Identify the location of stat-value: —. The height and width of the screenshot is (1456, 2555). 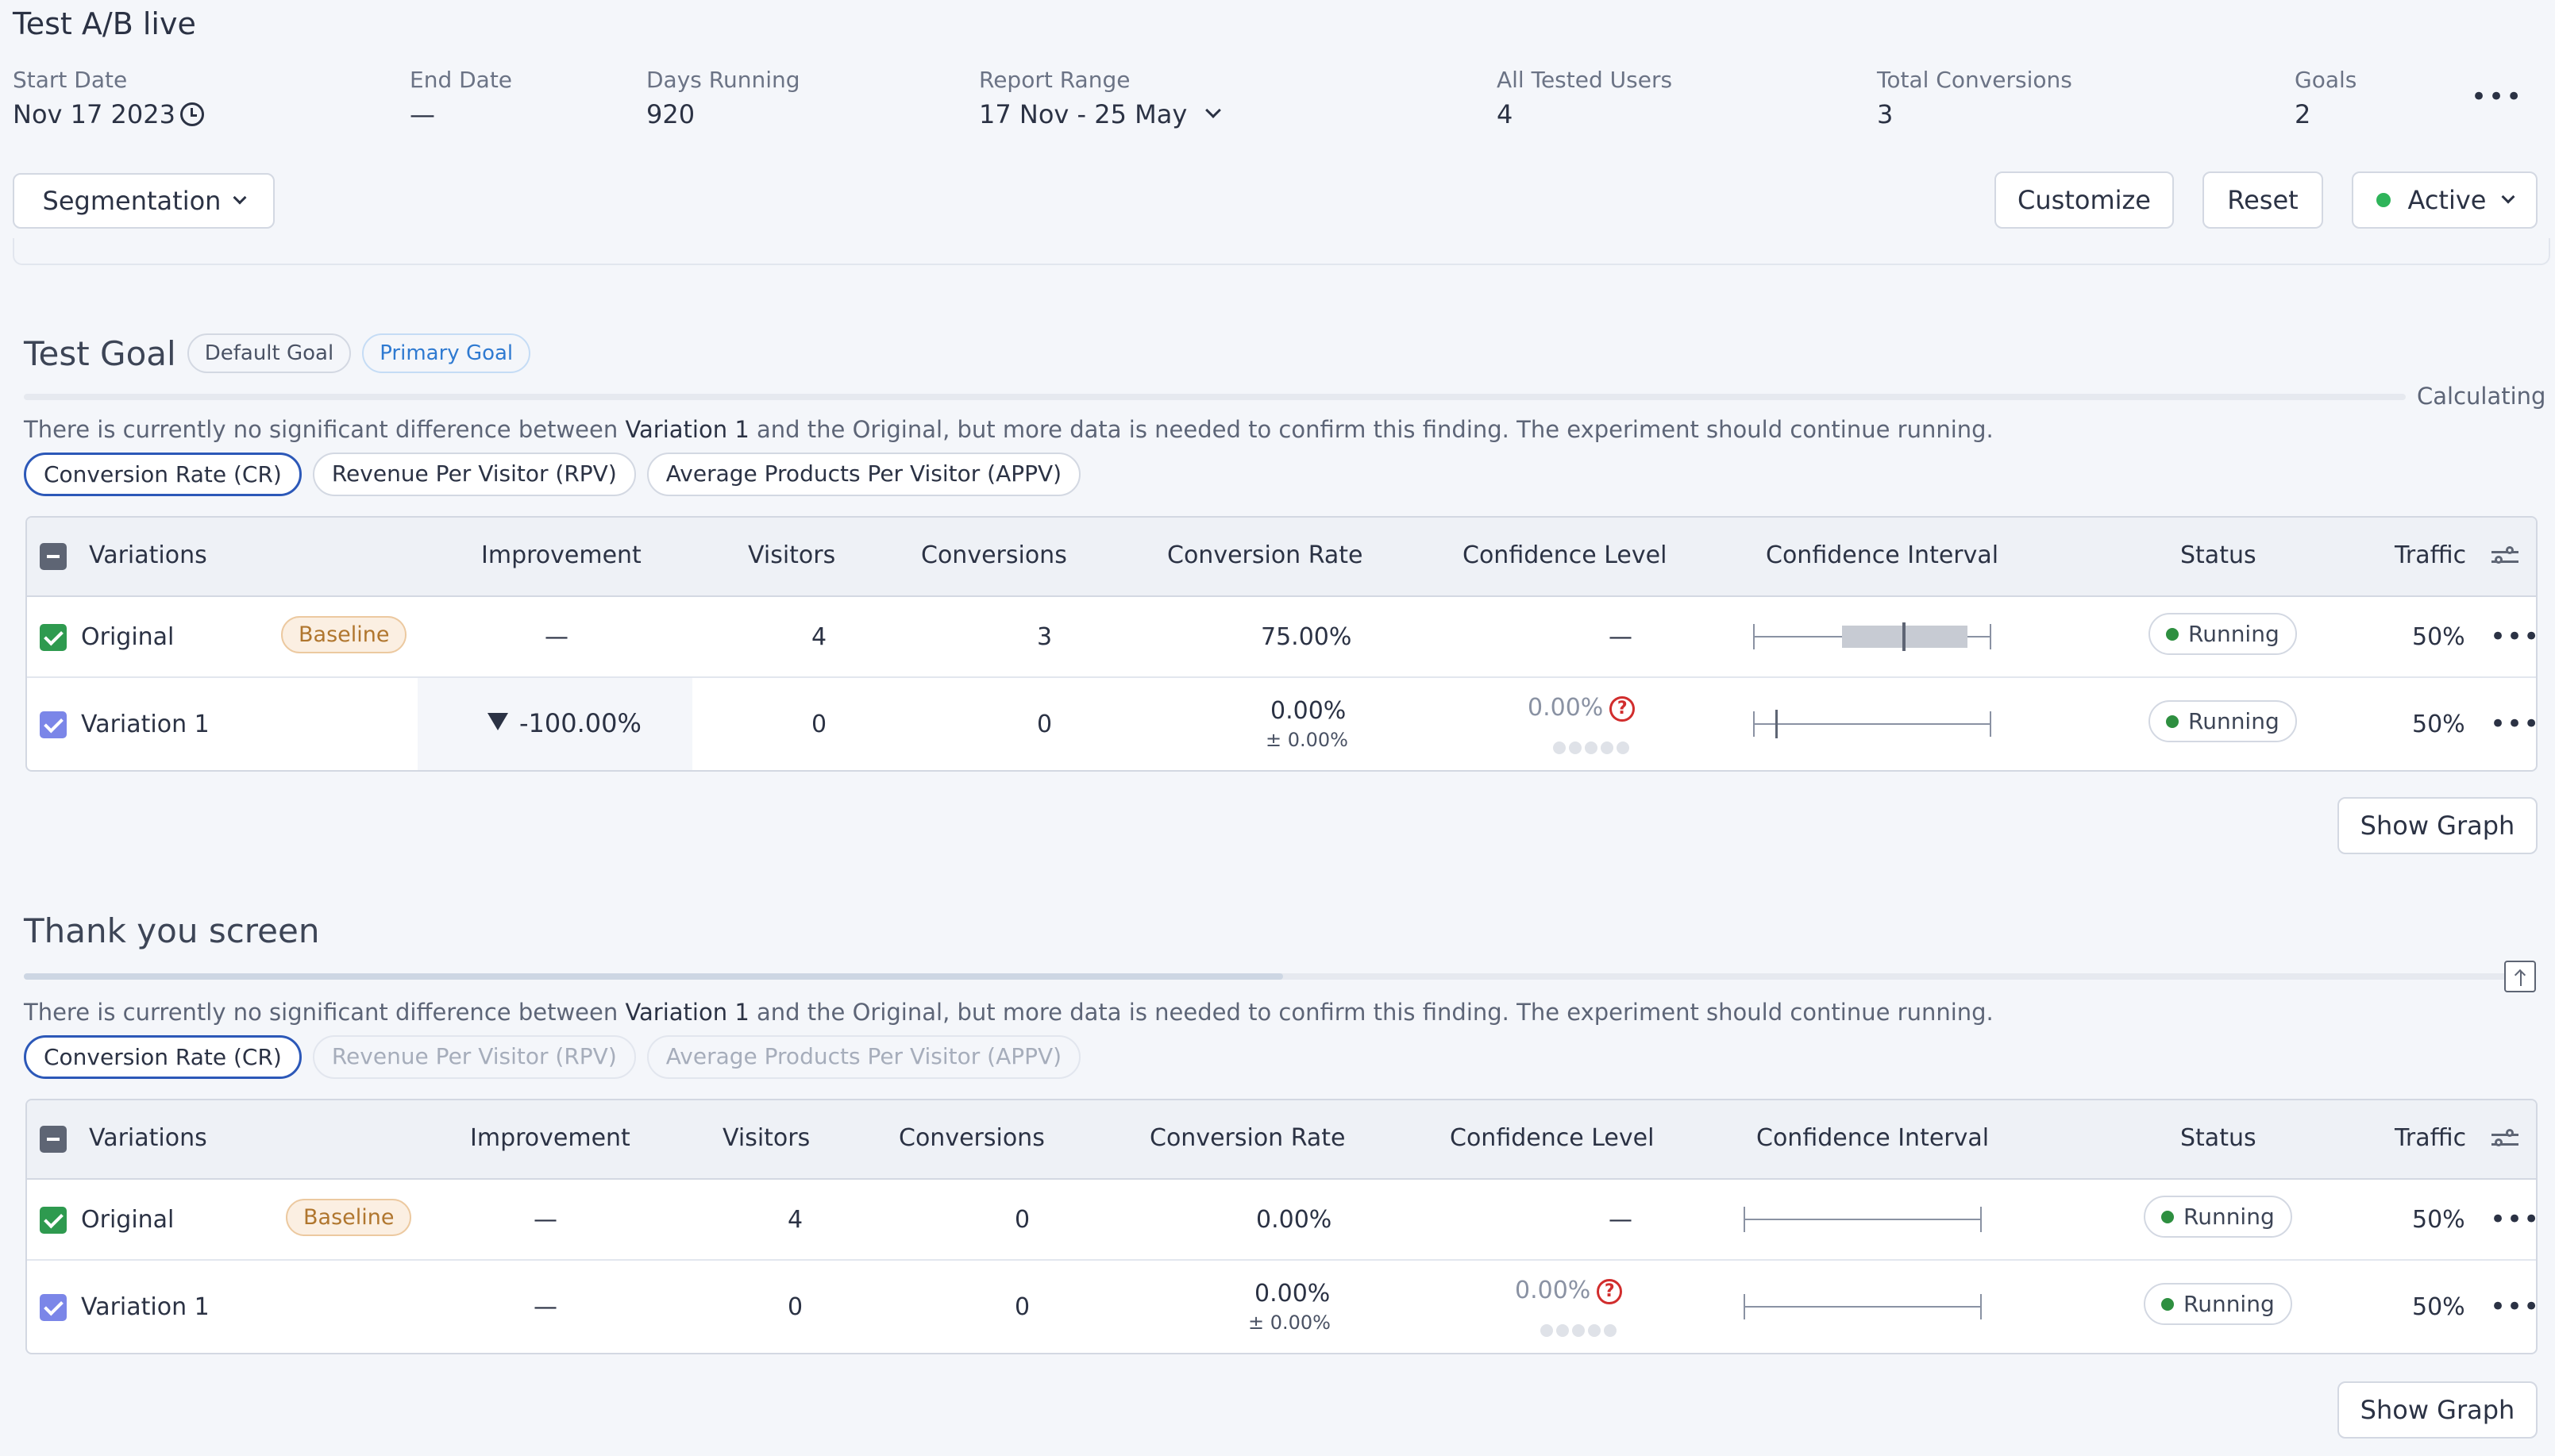
(422, 114).